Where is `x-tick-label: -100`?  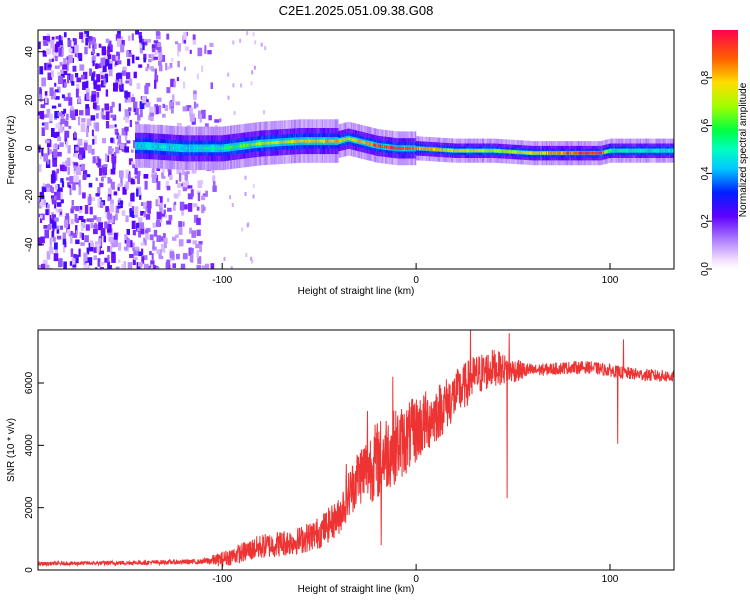
x-tick-label: -100 is located at coordinates (222, 579).